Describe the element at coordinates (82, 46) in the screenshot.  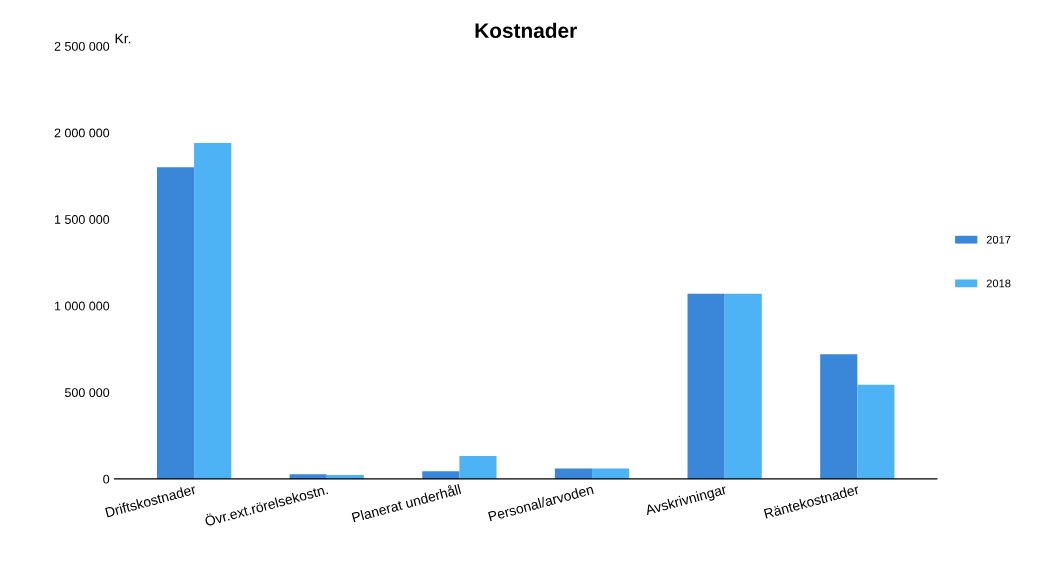
I see `y-tick-label: 2 500 000` at that location.